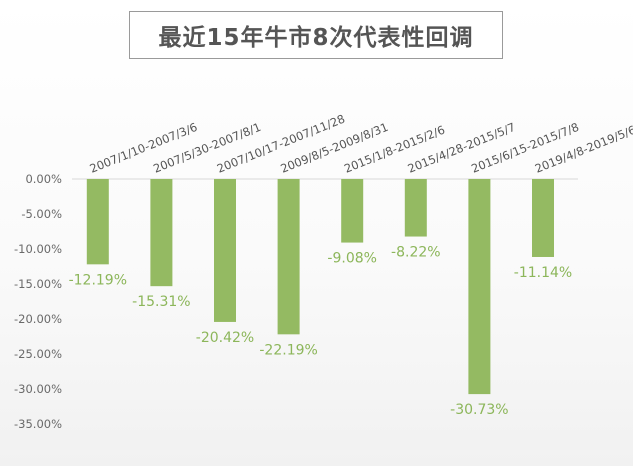 Image resolution: width=633 pixels, height=466 pixels. What do you see at coordinates (525, 148) in the screenshot?
I see `category-label: 2015/6/15-2015/7/8` at bounding box center [525, 148].